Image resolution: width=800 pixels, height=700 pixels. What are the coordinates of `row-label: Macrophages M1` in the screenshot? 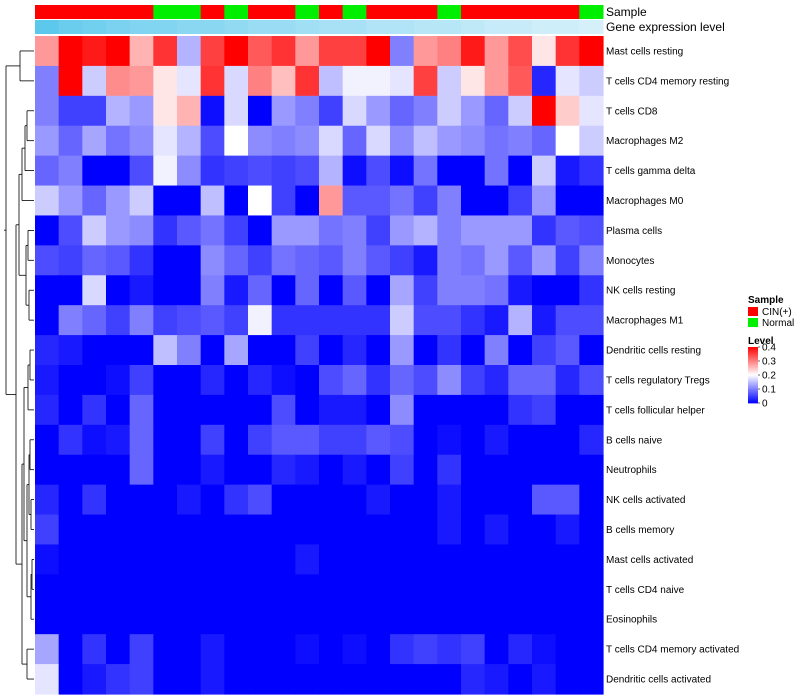 It's located at (645, 321).